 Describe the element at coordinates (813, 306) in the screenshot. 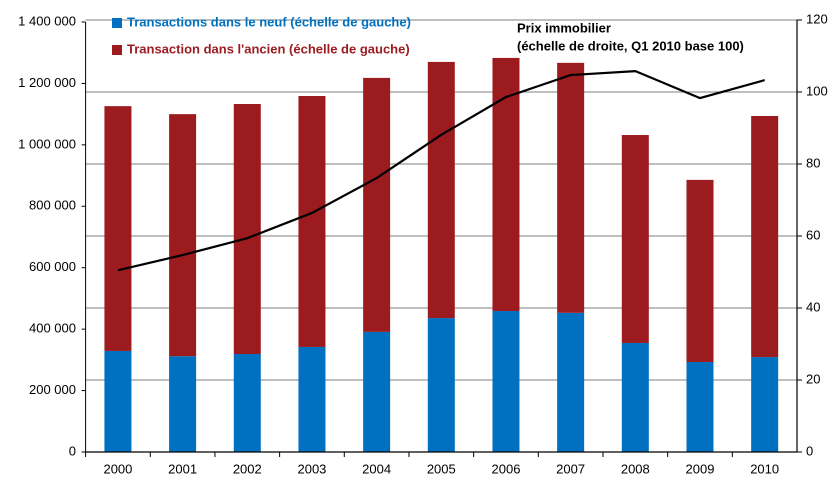

I see `y2-tick-label: 40` at that location.